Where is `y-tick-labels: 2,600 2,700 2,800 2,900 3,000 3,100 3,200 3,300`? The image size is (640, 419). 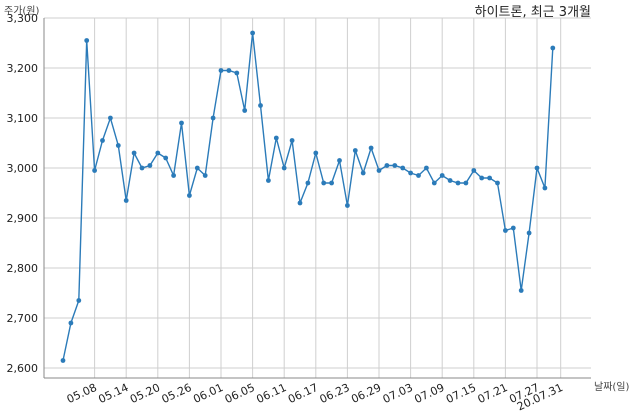
y-tick-labels: 2,600 2,700 2,800 2,900 3,000 3,100 3,200 3,300 is located at coordinates (23, 193).